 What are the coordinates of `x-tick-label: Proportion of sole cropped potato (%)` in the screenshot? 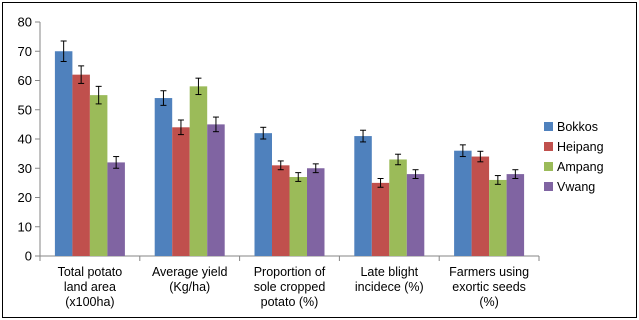 It's located at (290, 287).